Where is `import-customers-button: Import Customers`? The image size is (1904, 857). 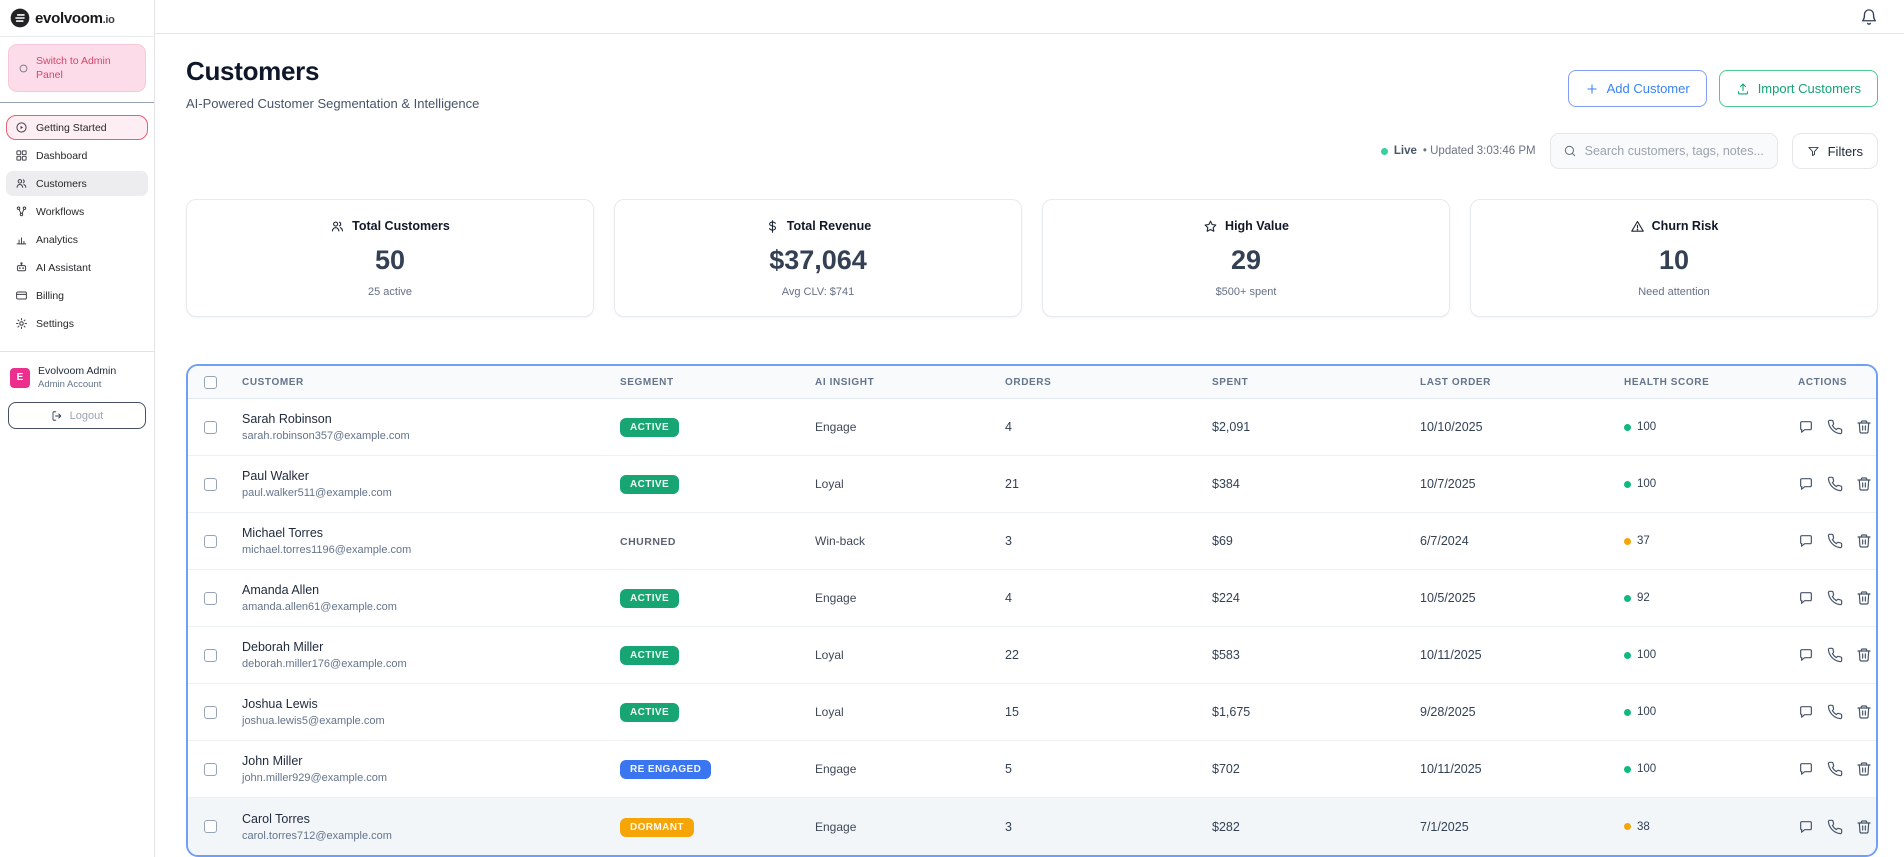 import-customers-button: Import Customers is located at coordinates (1798, 88).